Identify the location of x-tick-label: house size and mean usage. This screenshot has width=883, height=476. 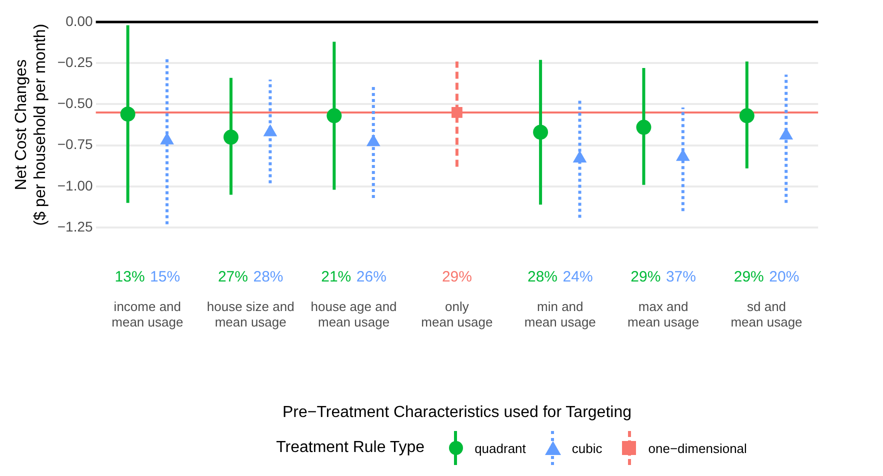
(250, 314).